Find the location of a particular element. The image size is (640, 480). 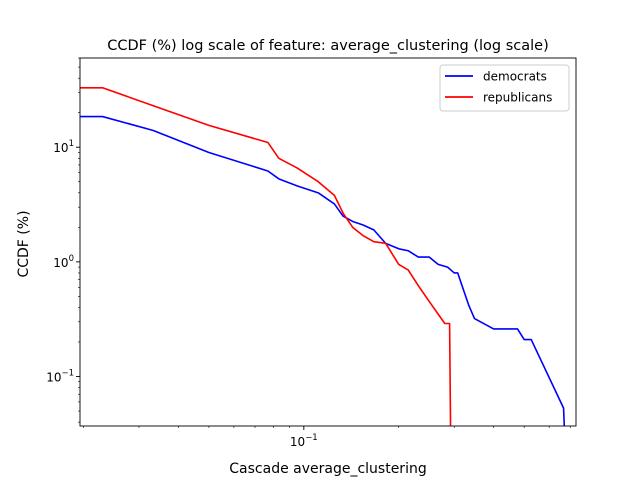

y-axis-label: CCDF (%) is located at coordinates (24, 243).